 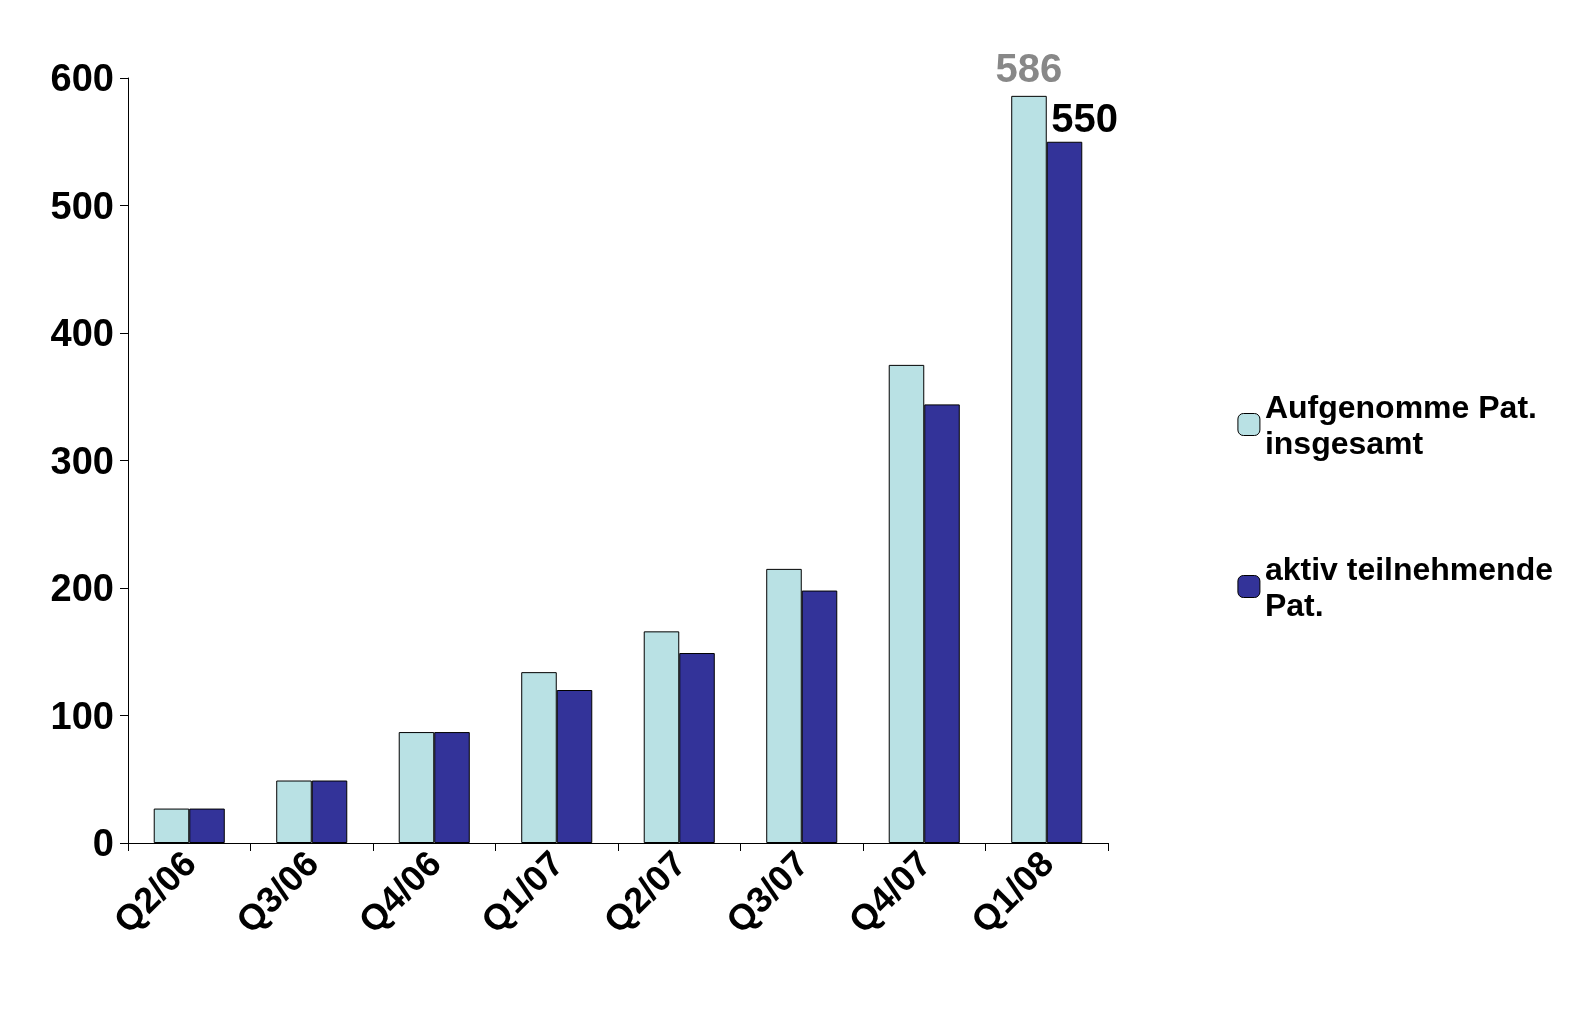 I want to click on y-tick-label: 200, so click(x=82, y=588).